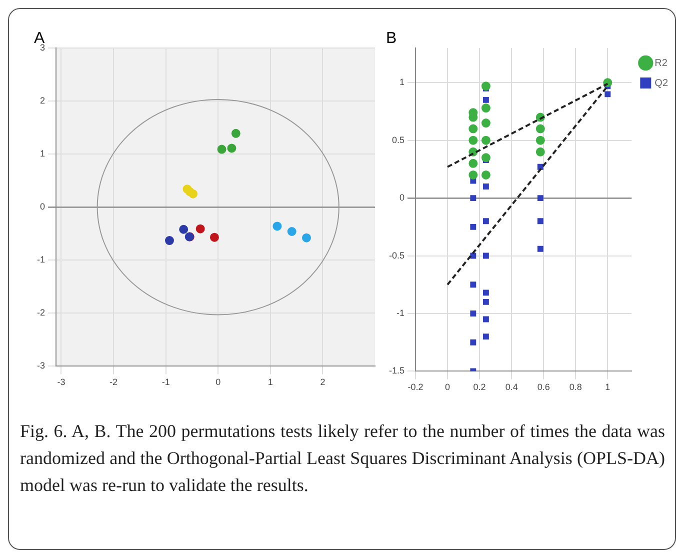  What do you see at coordinates (661, 63) in the screenshot?
I see `legend-label: R2` at bounding box center [661, 63].